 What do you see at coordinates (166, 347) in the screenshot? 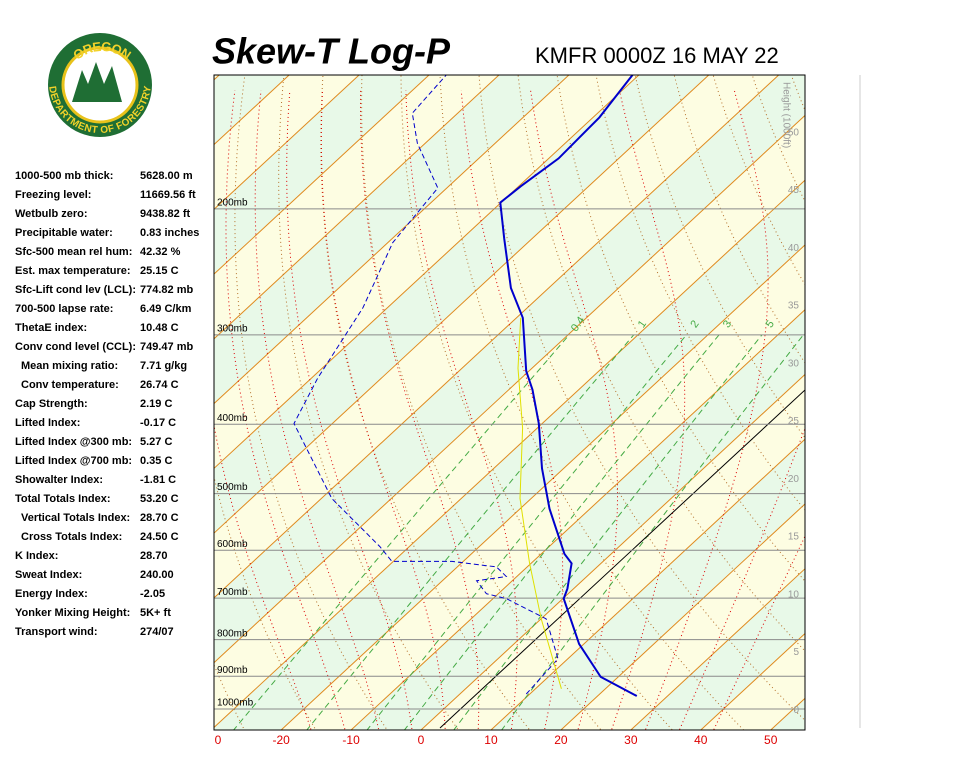
I see `index-value: 749.47 mb` at bounding box center [166, 347].